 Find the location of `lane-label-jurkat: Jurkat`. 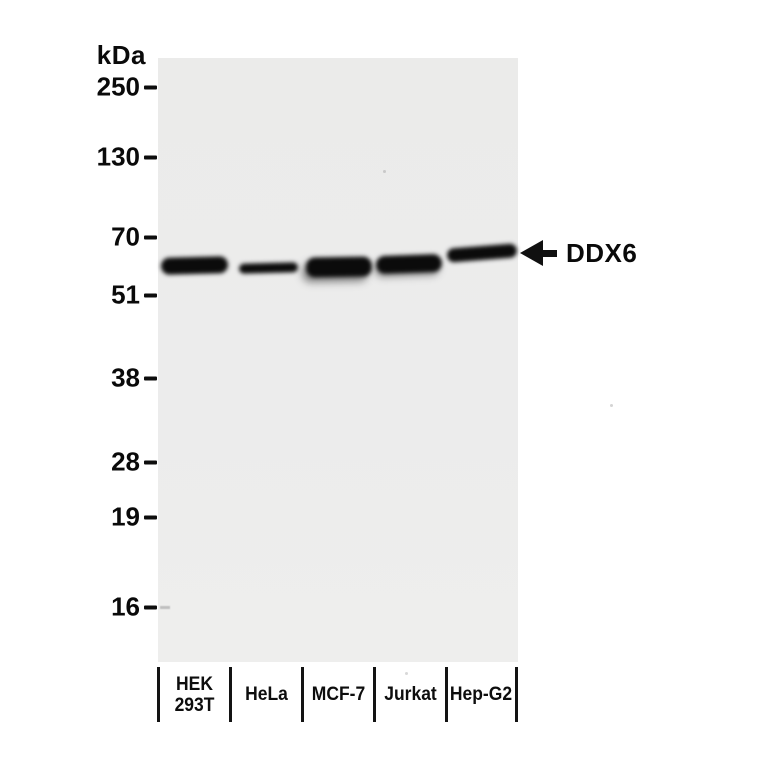

lane-label-jurkat: Jurkat is located at coordinates (410, 694).